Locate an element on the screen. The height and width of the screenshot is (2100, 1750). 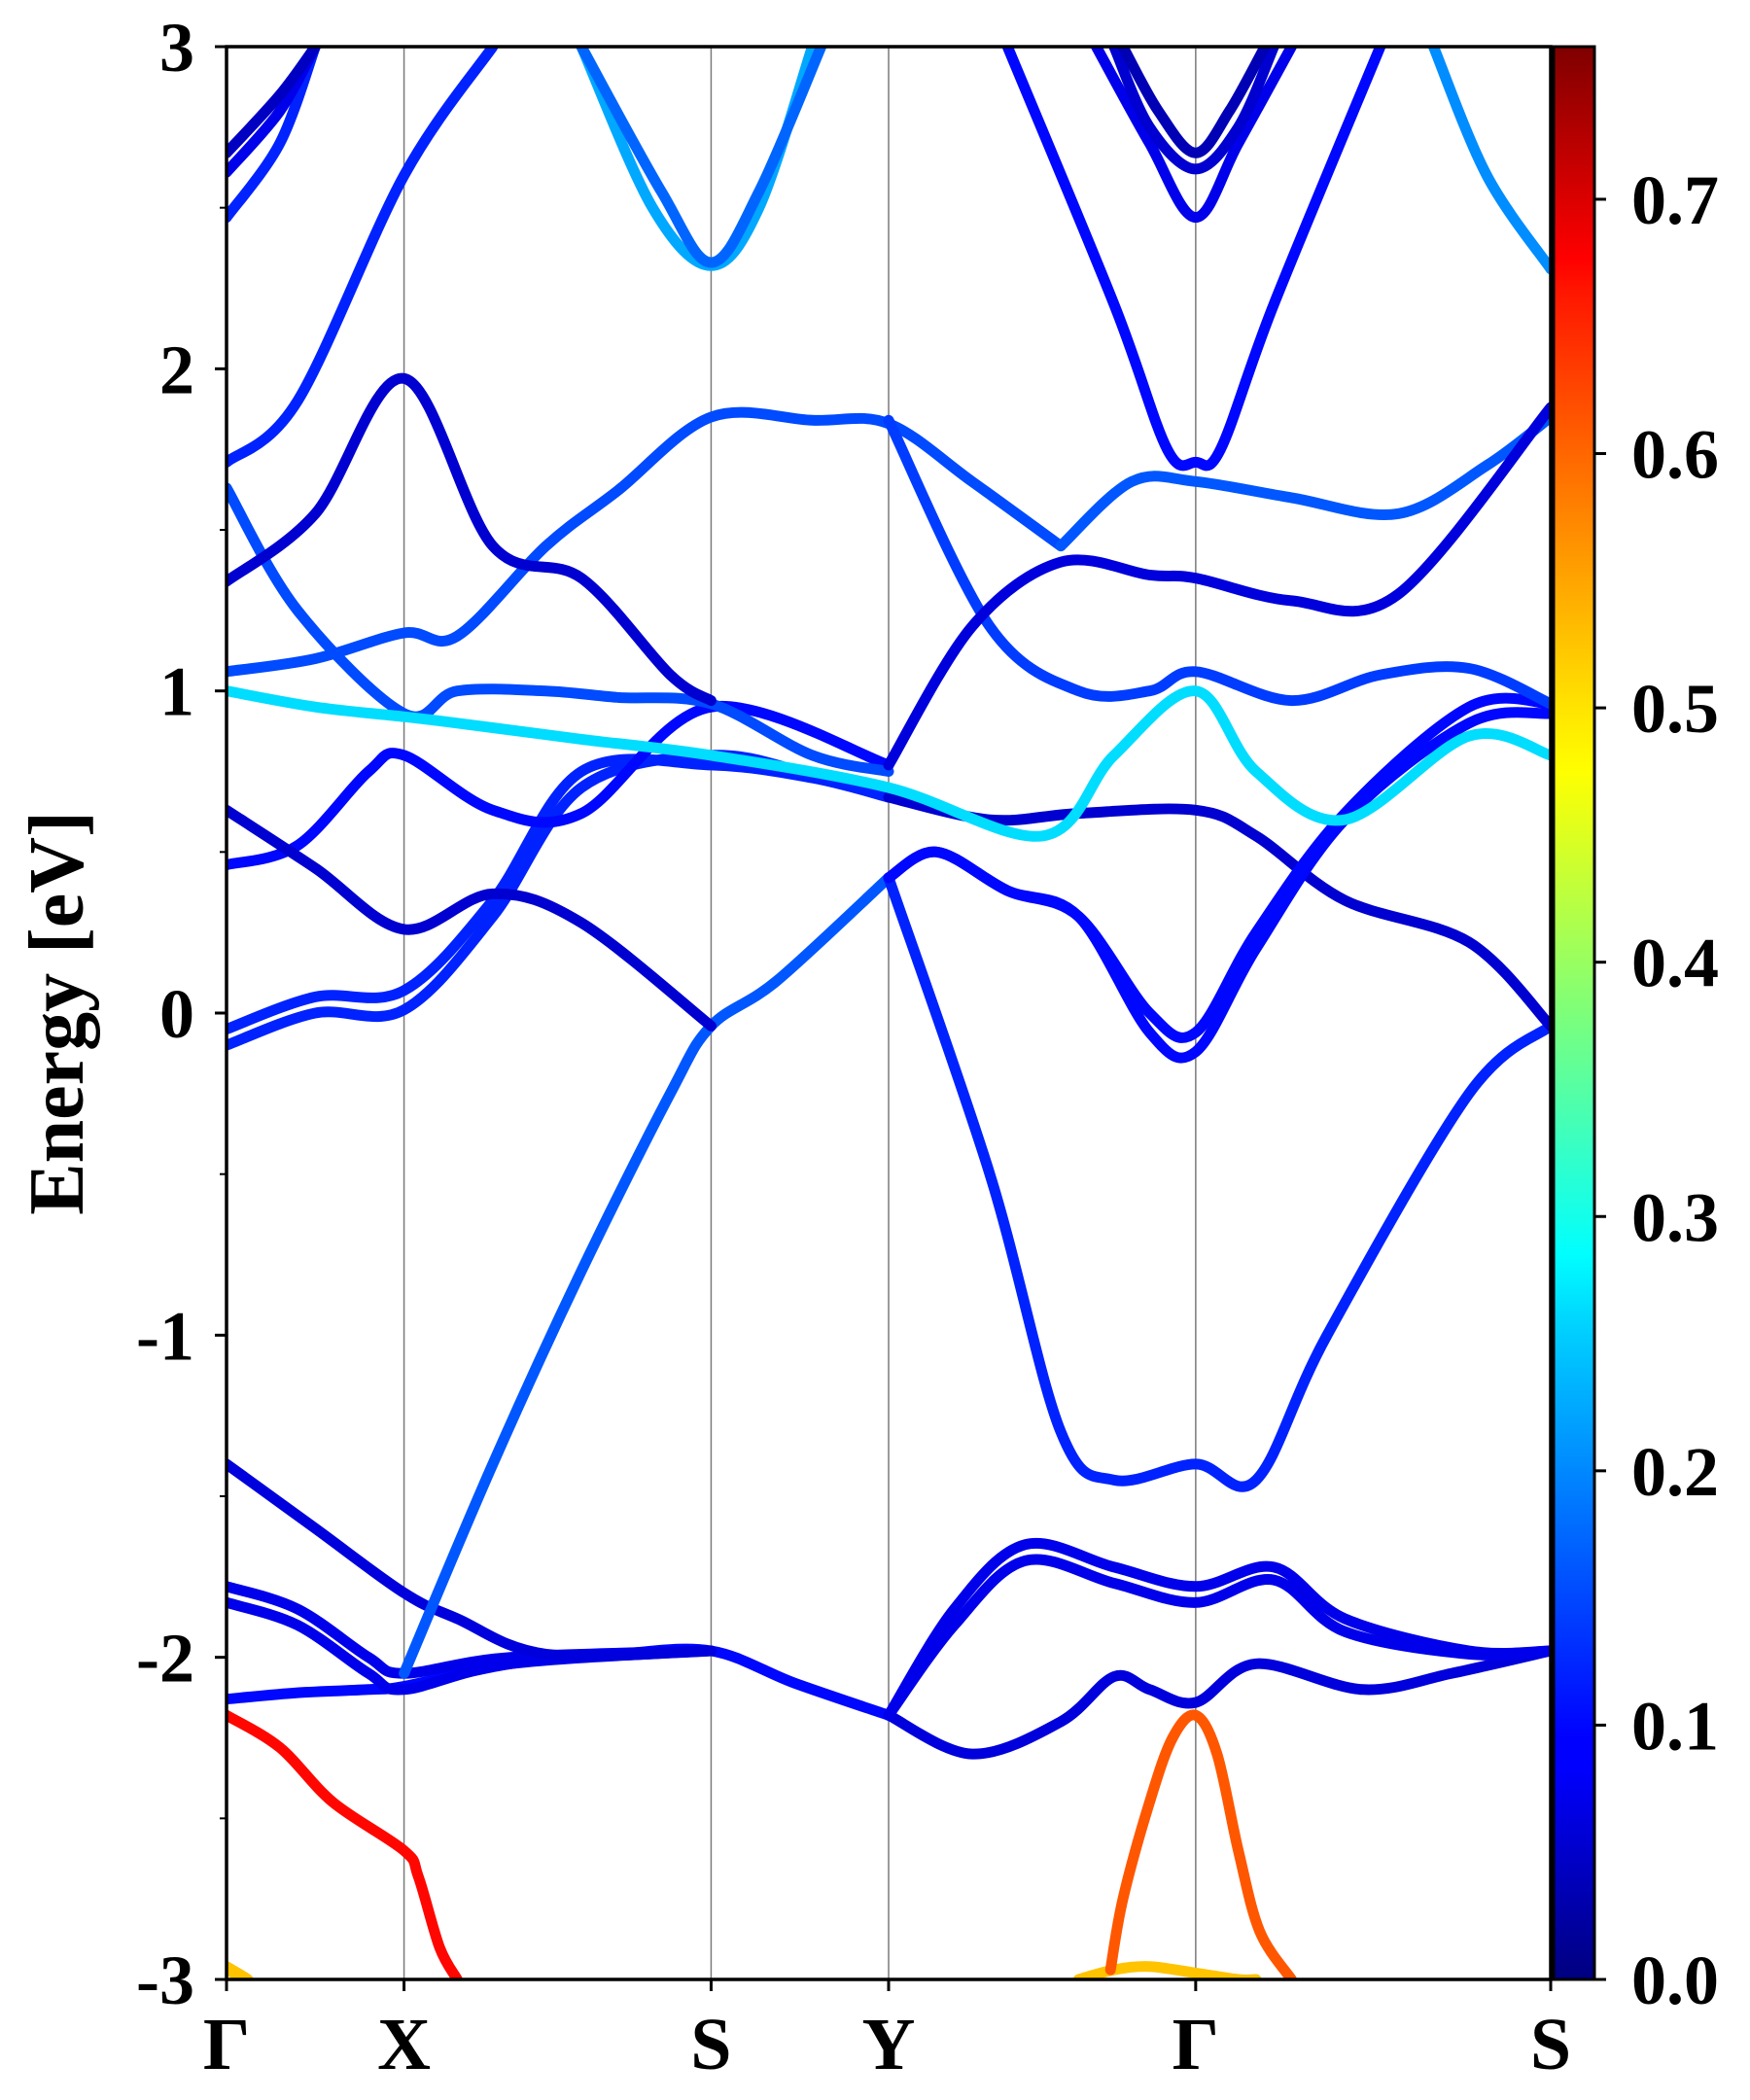
y-tick-labels: -3 -2 -1 0 1 2 3 is located at coordinates (165, 1014).